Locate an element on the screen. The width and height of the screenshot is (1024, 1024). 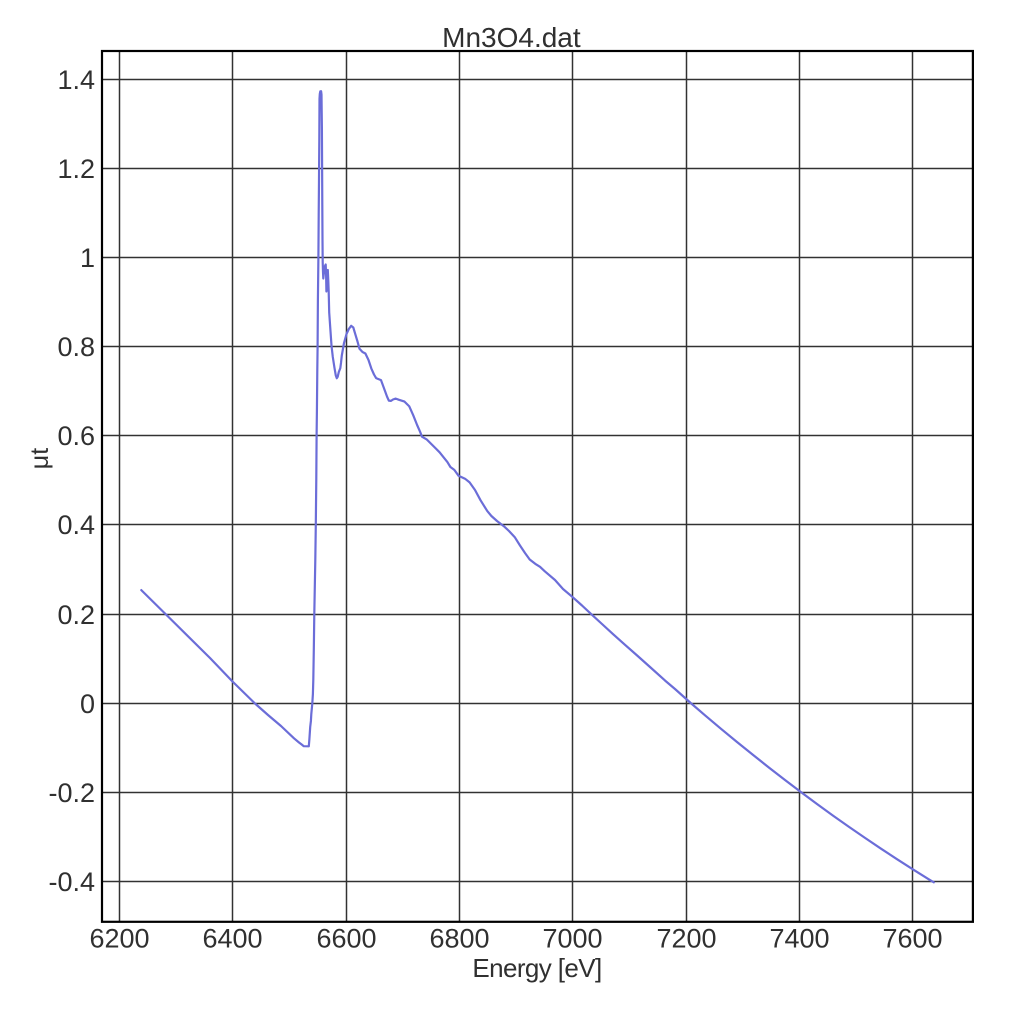
svg-text: Energy [eV] is located at coordinates (536, 968).